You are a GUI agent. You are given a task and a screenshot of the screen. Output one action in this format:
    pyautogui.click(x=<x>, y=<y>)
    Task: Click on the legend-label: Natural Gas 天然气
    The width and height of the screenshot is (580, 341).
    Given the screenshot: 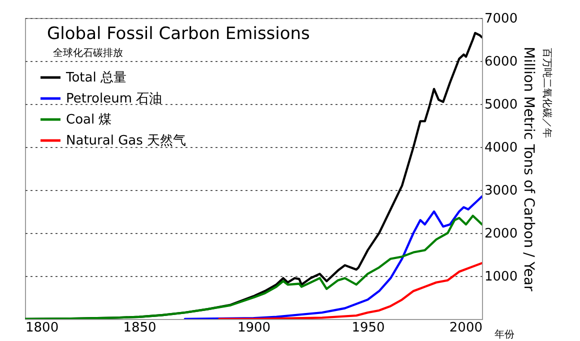 What is the action you would take?
    pyautogui.click(x=126, y=141)
    